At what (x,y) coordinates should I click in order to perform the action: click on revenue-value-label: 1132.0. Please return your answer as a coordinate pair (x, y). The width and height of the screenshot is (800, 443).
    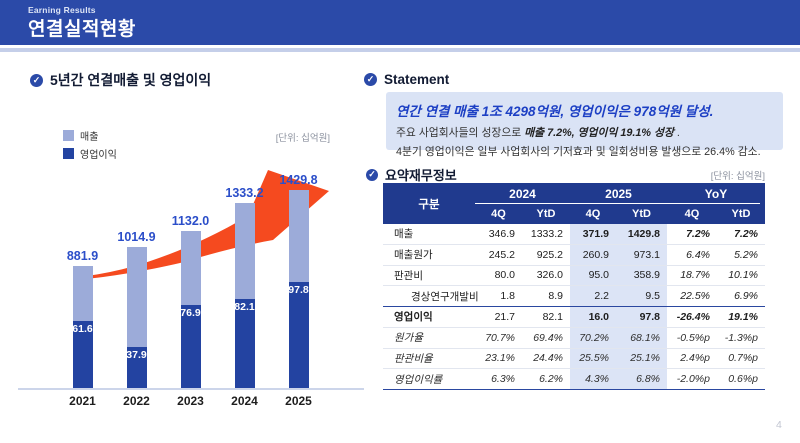
    Looking at the image, I should click on (190, 221).